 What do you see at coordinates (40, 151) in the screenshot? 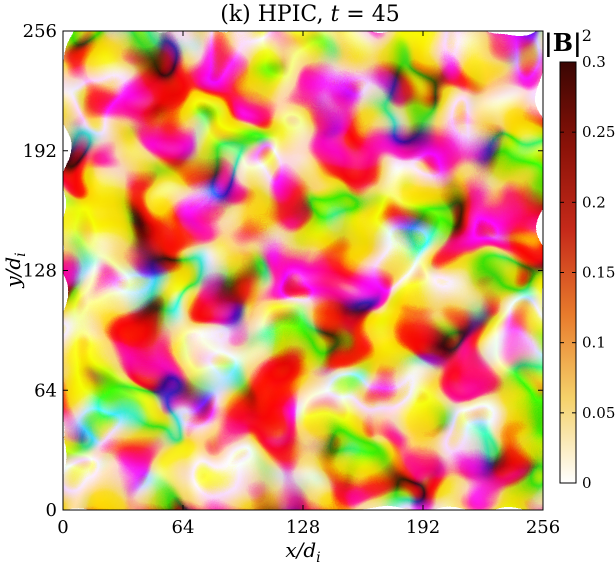
I see `y-tick-label: 192` at bounding box center [40, 151].